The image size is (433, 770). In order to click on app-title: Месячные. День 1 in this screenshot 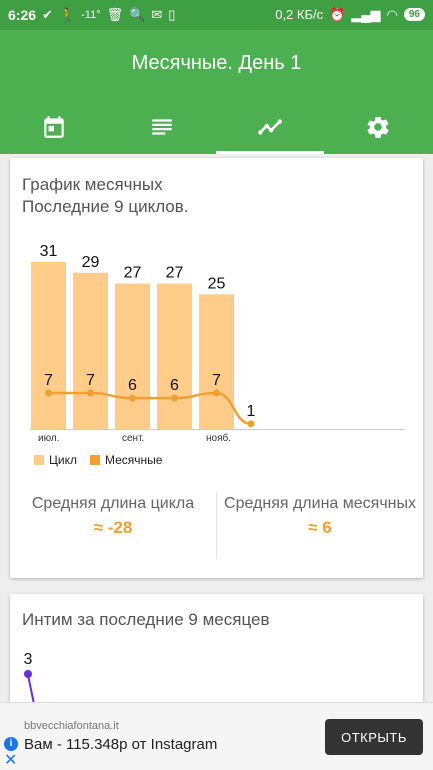, I will do `click(216, 63)`.